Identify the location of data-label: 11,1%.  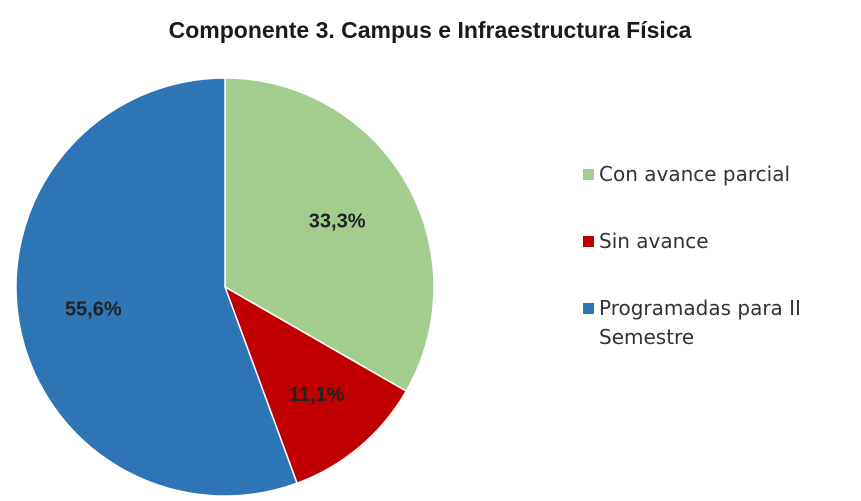
(317, 395).